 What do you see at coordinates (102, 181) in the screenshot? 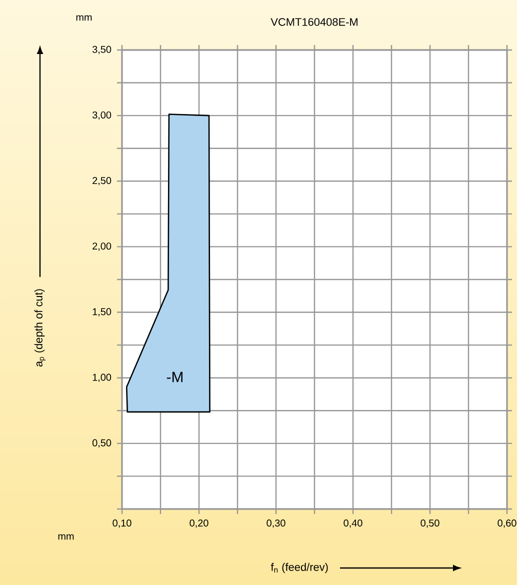
I see `y-tick-label: 2,50` at bounding box center [102, 181].